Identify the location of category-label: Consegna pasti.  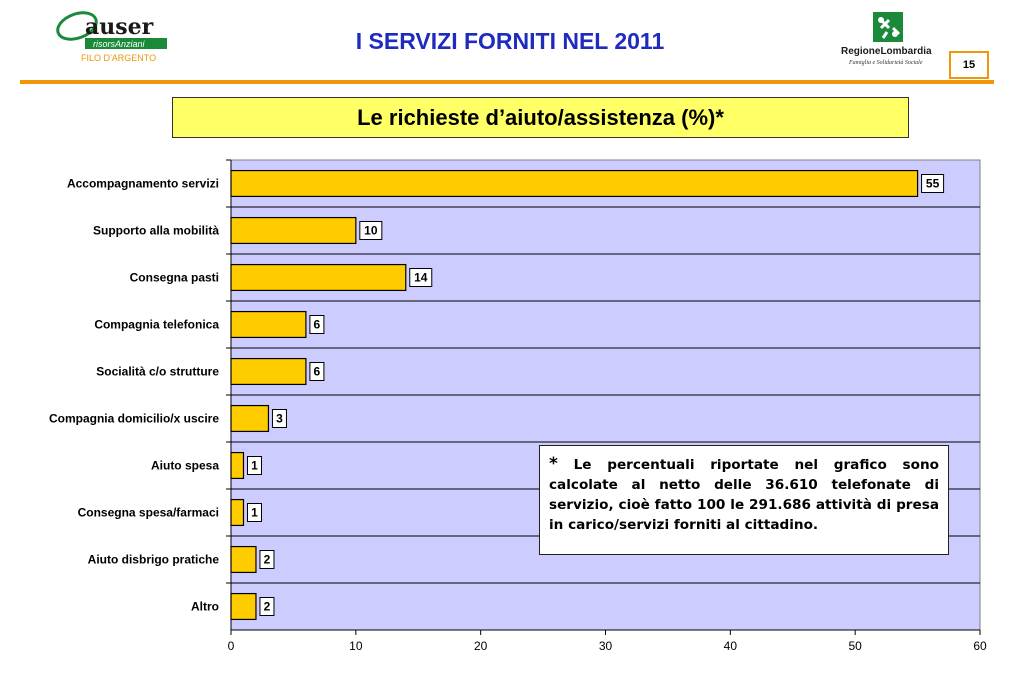
(174, 278).